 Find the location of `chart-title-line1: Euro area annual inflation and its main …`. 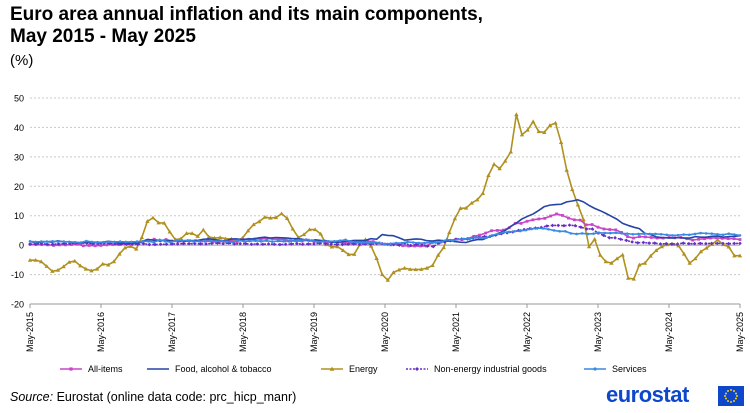

chart-title-line1: Euro area annual inflation and its main … is located at coordinates (246, 14).